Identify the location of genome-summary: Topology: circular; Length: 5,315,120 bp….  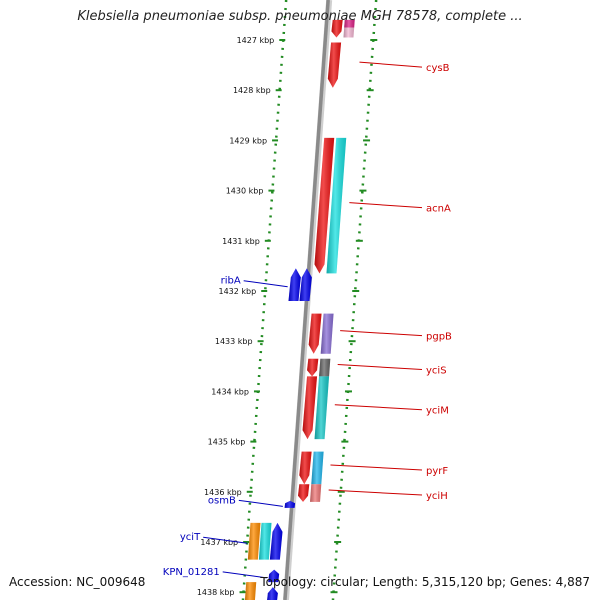
(425, 582).